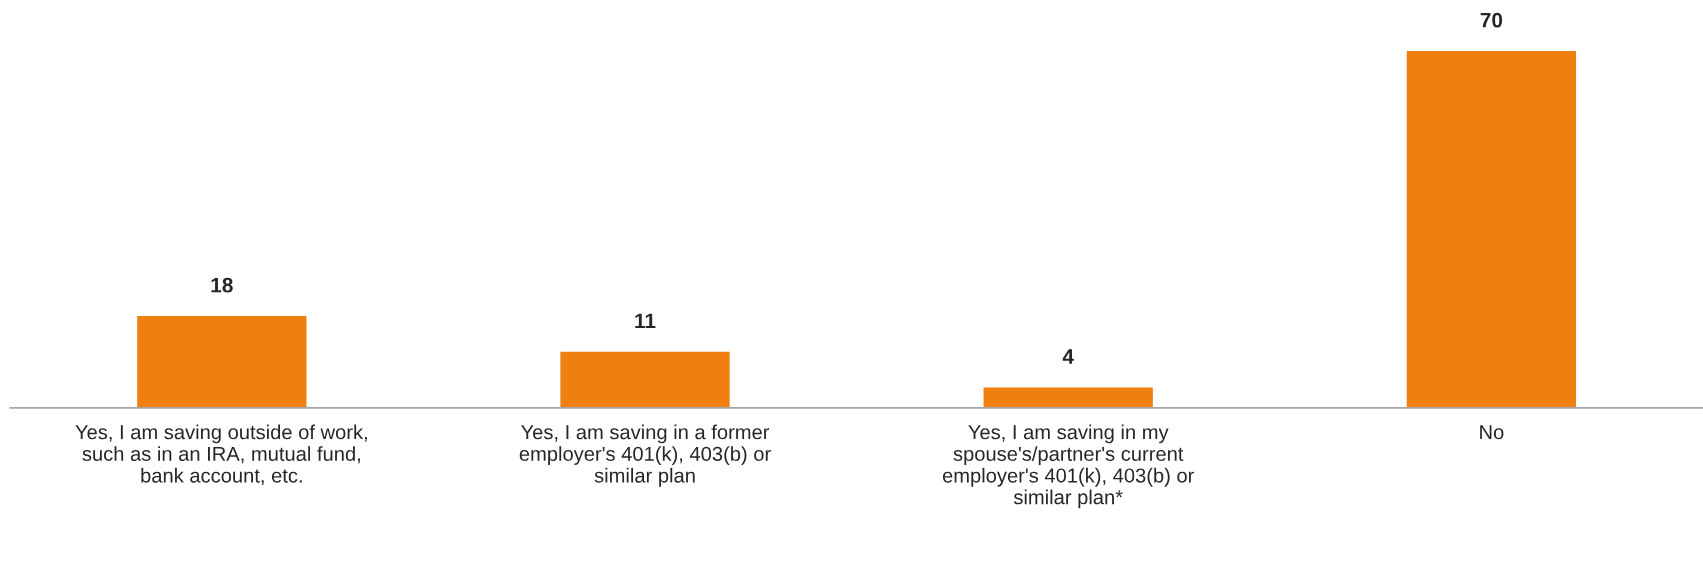 Image resolution: width=1703 pixels, height=568 pixels. What do you see at coordinates (1491, 20) in the screenshot?
I see `data-label: 70` at bounding box center [1491, 20].